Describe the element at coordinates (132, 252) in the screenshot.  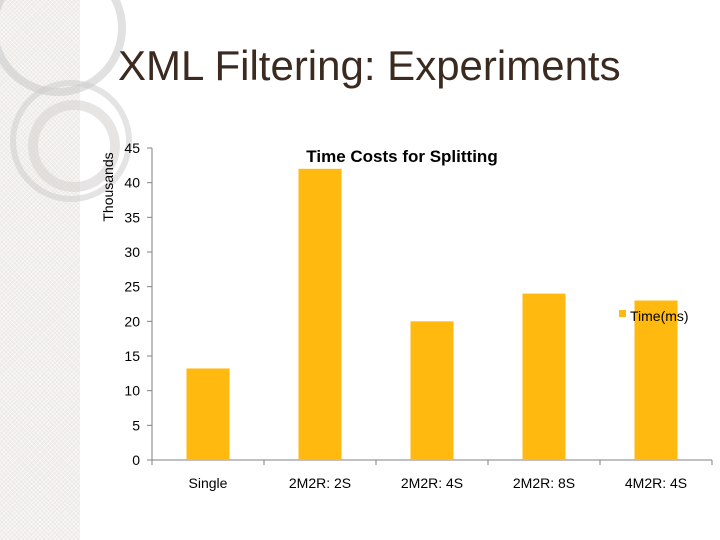
I see `y-tick-label: 30` at that location.